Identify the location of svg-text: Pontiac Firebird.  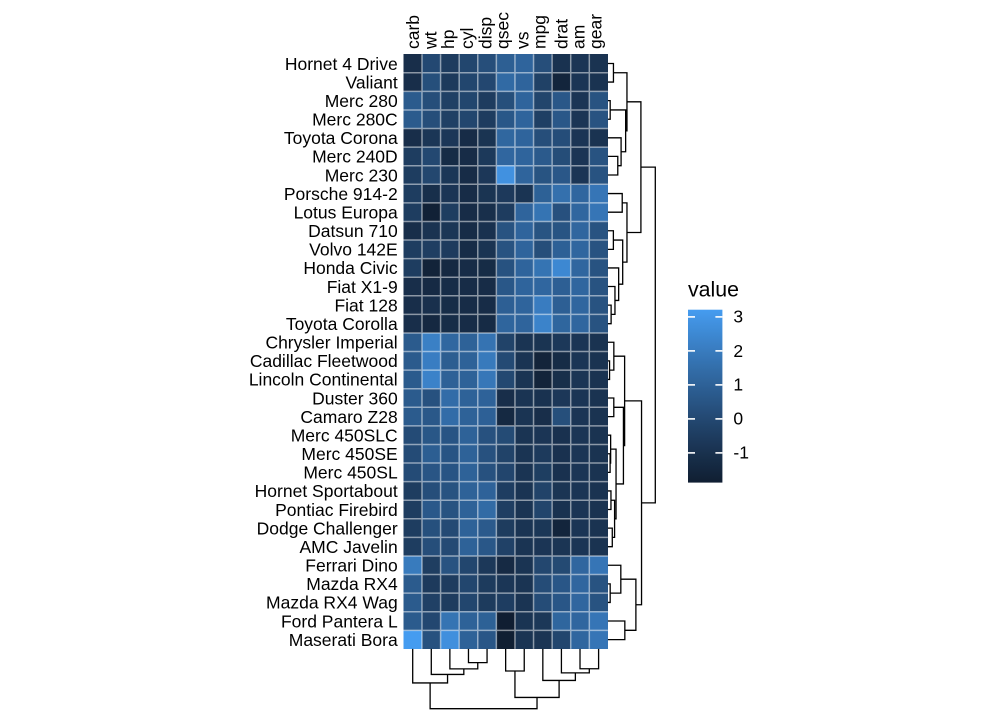
(336, 510).